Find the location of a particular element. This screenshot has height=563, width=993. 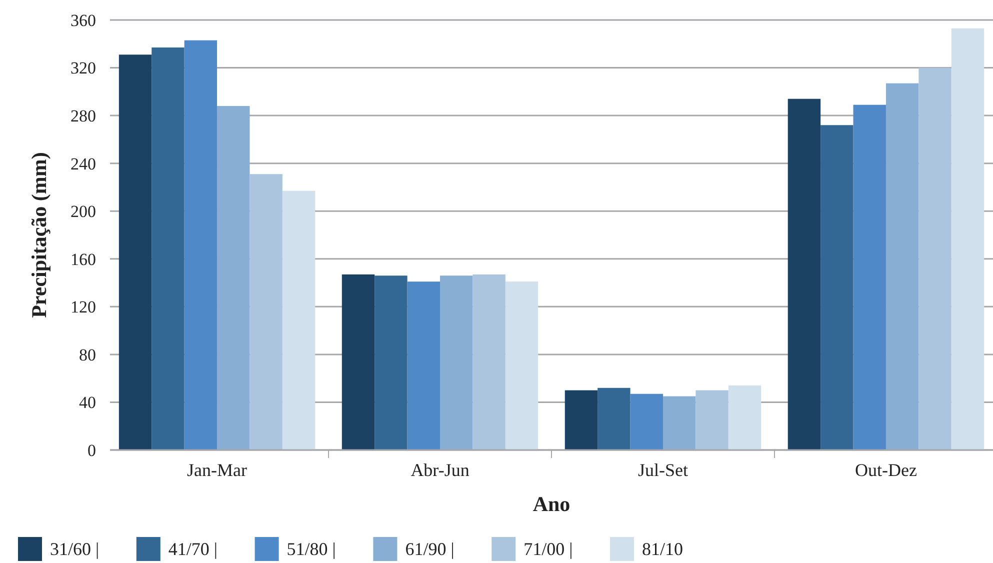

legend-label: 61/90 | is located at coordinates (429, 549).